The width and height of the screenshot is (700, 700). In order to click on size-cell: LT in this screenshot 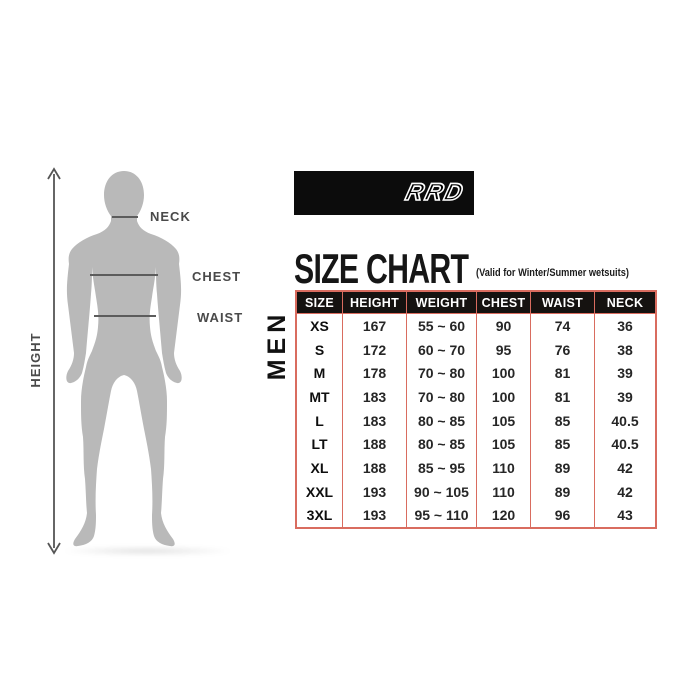, I will do `click(319, 444)`.